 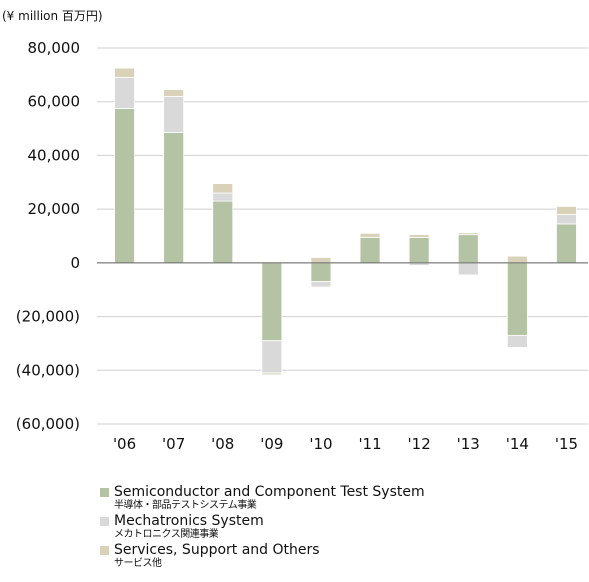 What do you see at coordinates (124, 444) in the screenshot?
I see `x-tick-label: '06` at bounding box center [124, 444].